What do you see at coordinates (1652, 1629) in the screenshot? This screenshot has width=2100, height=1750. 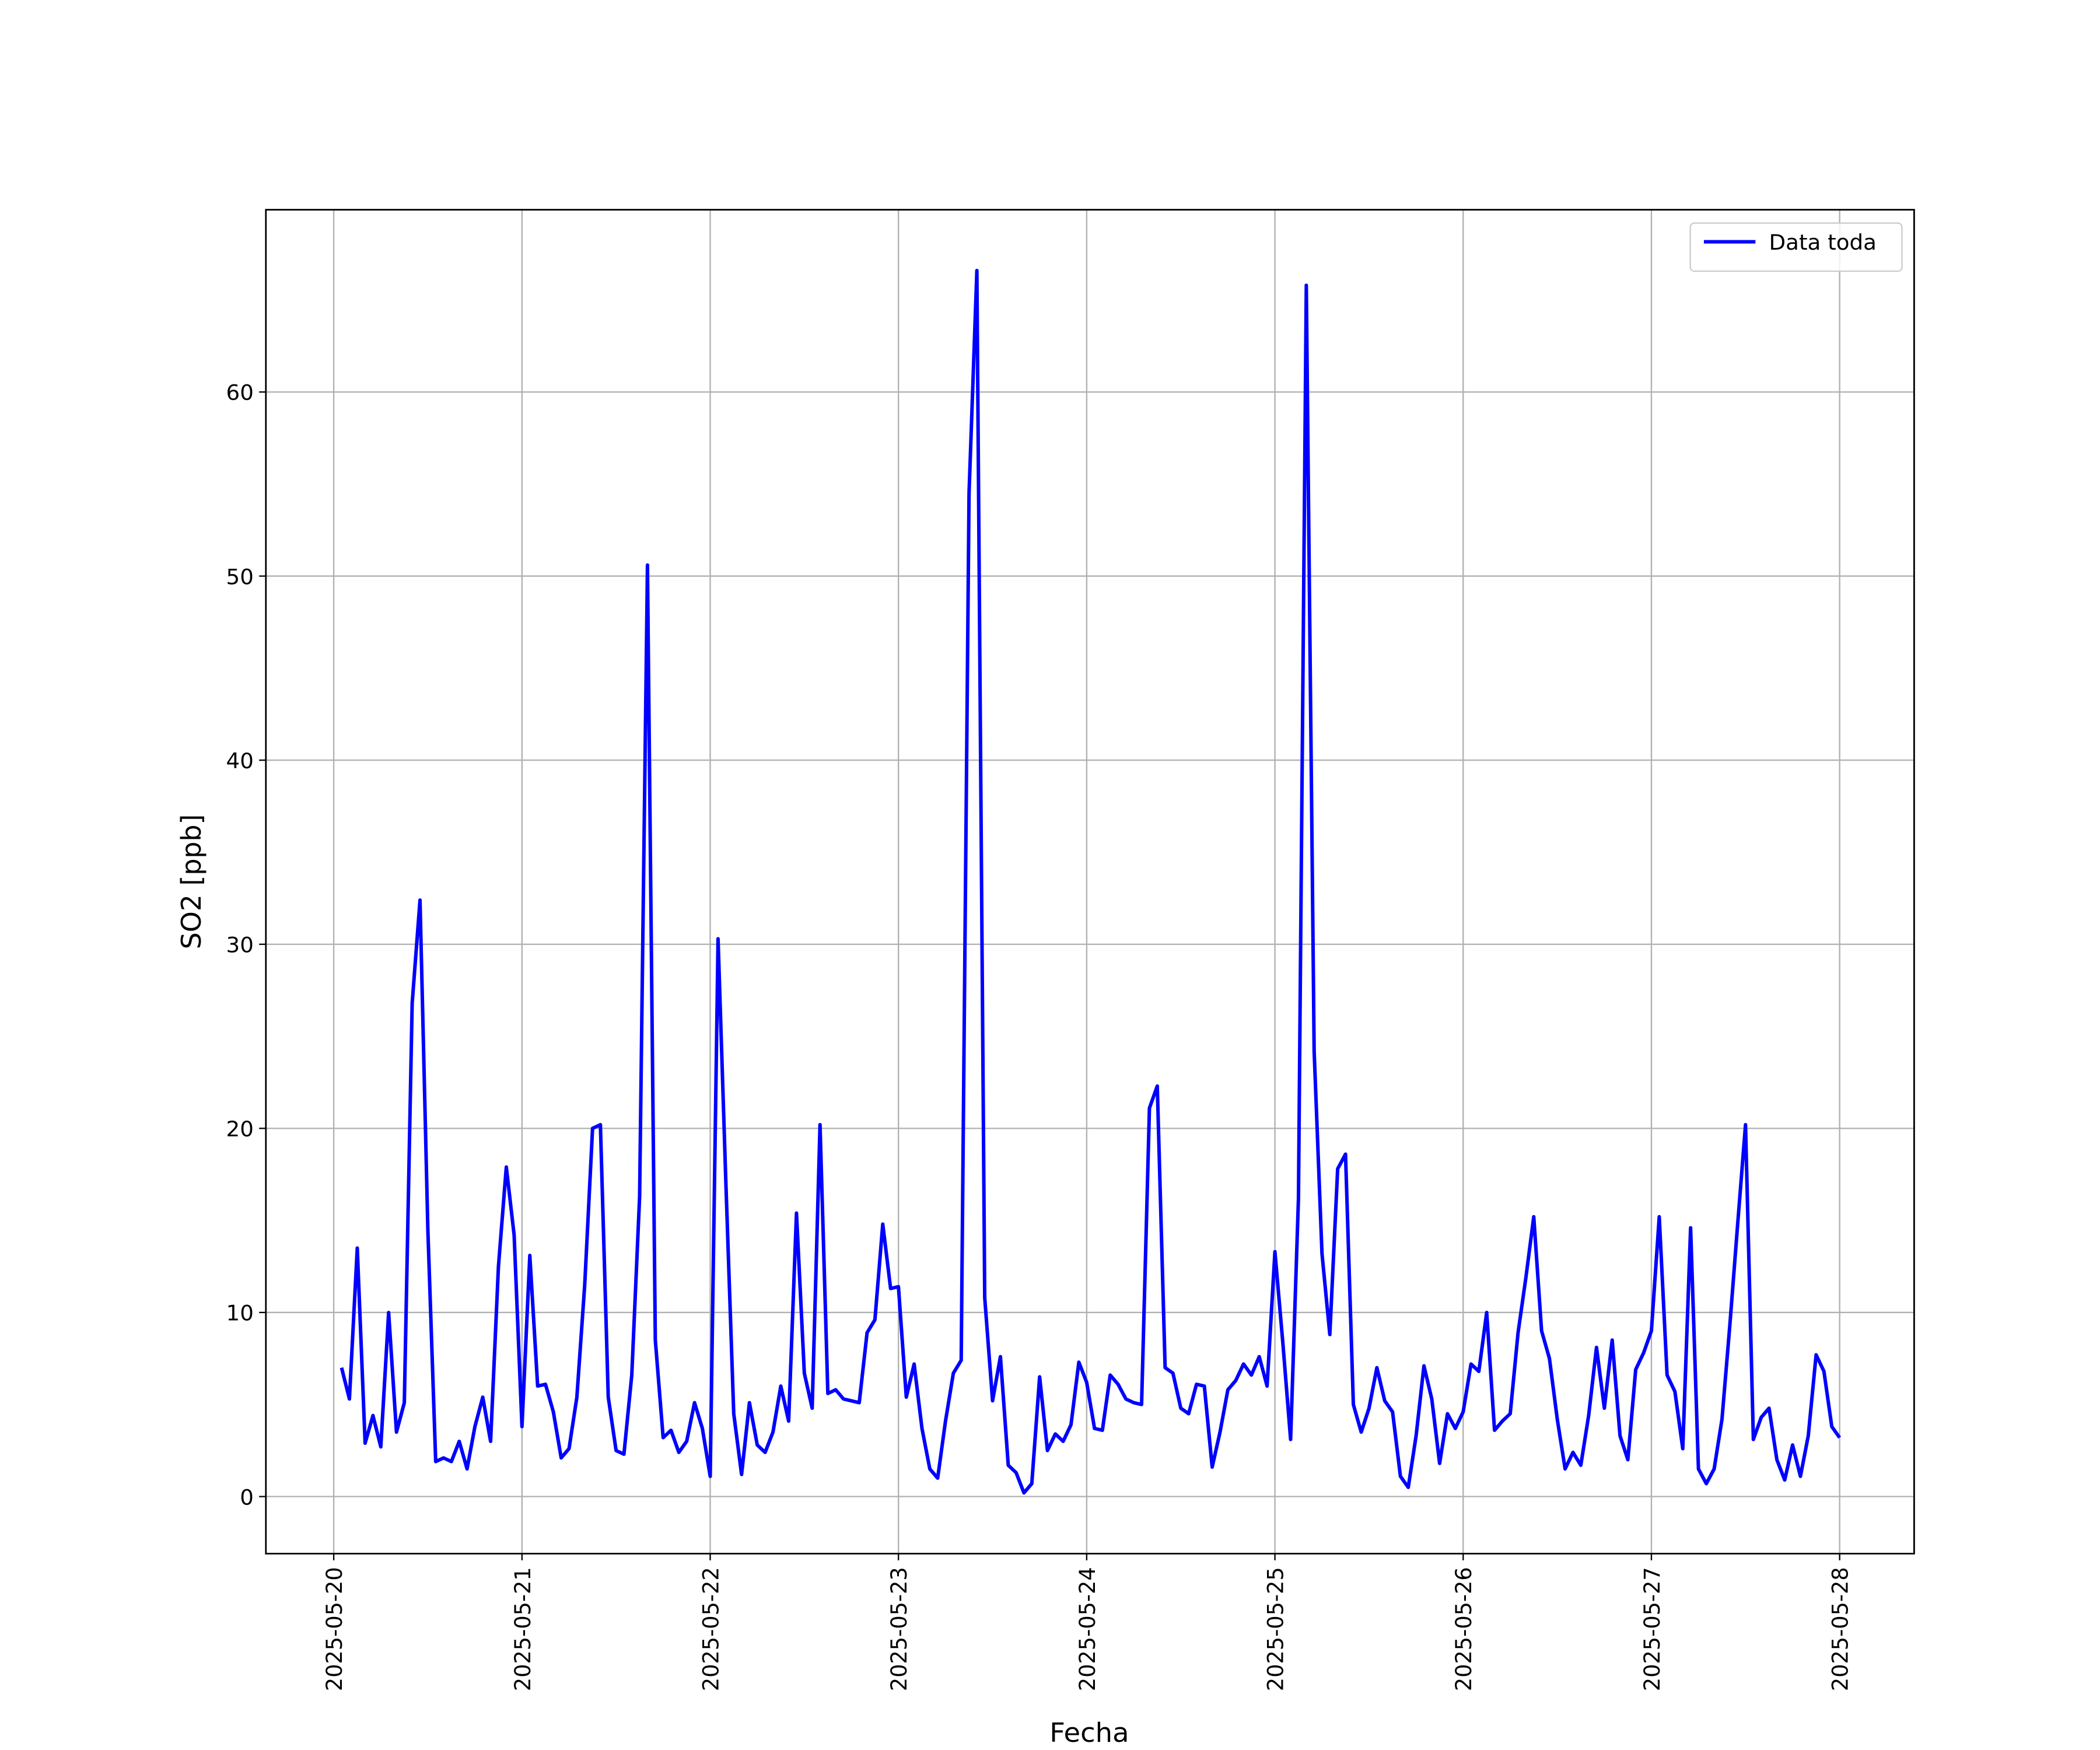 I see `x-tick-label: 2025-05-27` at bounding box center [1652, 1629].